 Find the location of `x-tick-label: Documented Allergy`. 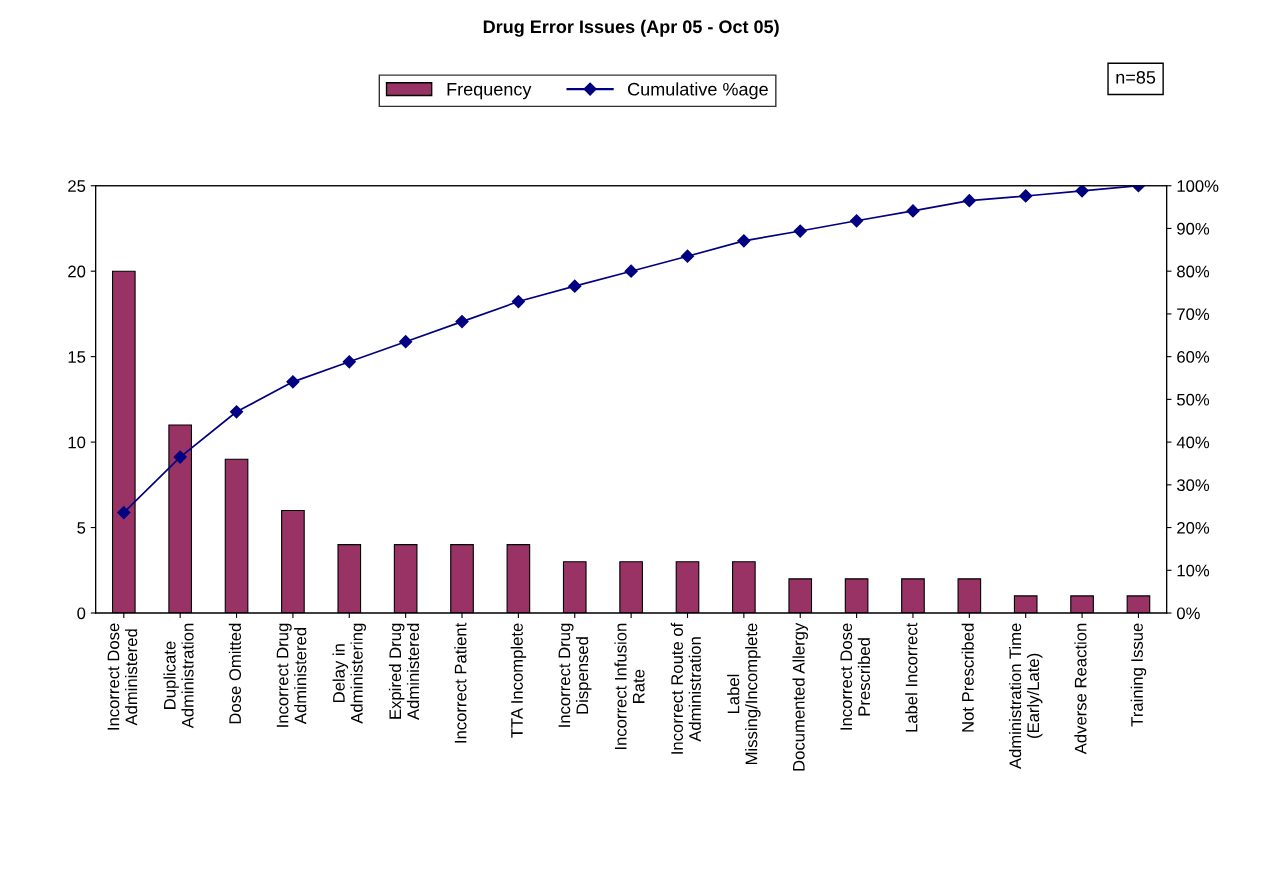

x-tick-label: Documented Allergy is located at coordinates (800, 696).